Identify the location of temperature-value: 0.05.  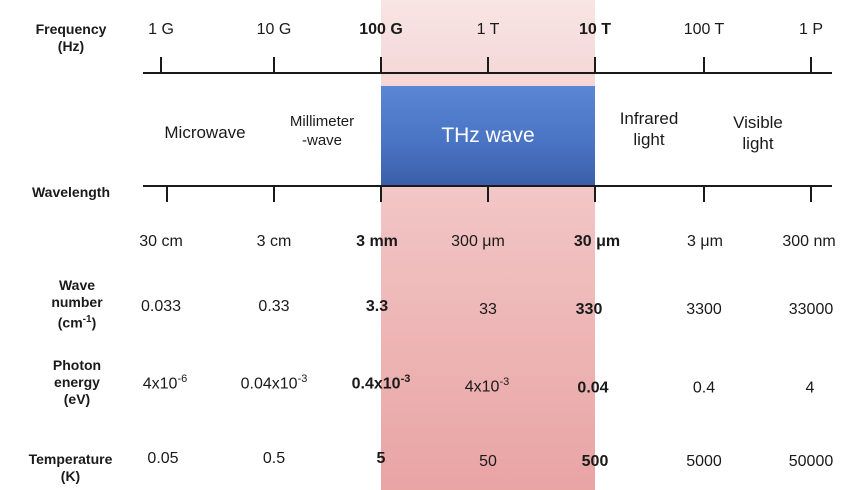
(163, 458).